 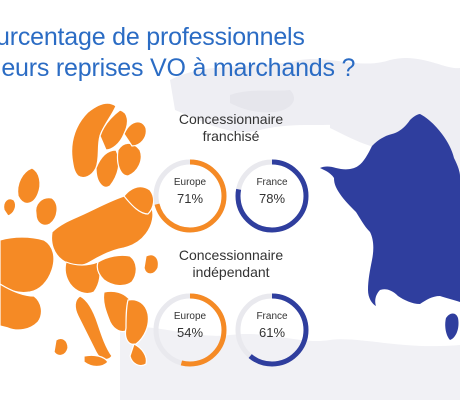 I want to click on donut-value-label: 78%, so click(x=272, y=198).